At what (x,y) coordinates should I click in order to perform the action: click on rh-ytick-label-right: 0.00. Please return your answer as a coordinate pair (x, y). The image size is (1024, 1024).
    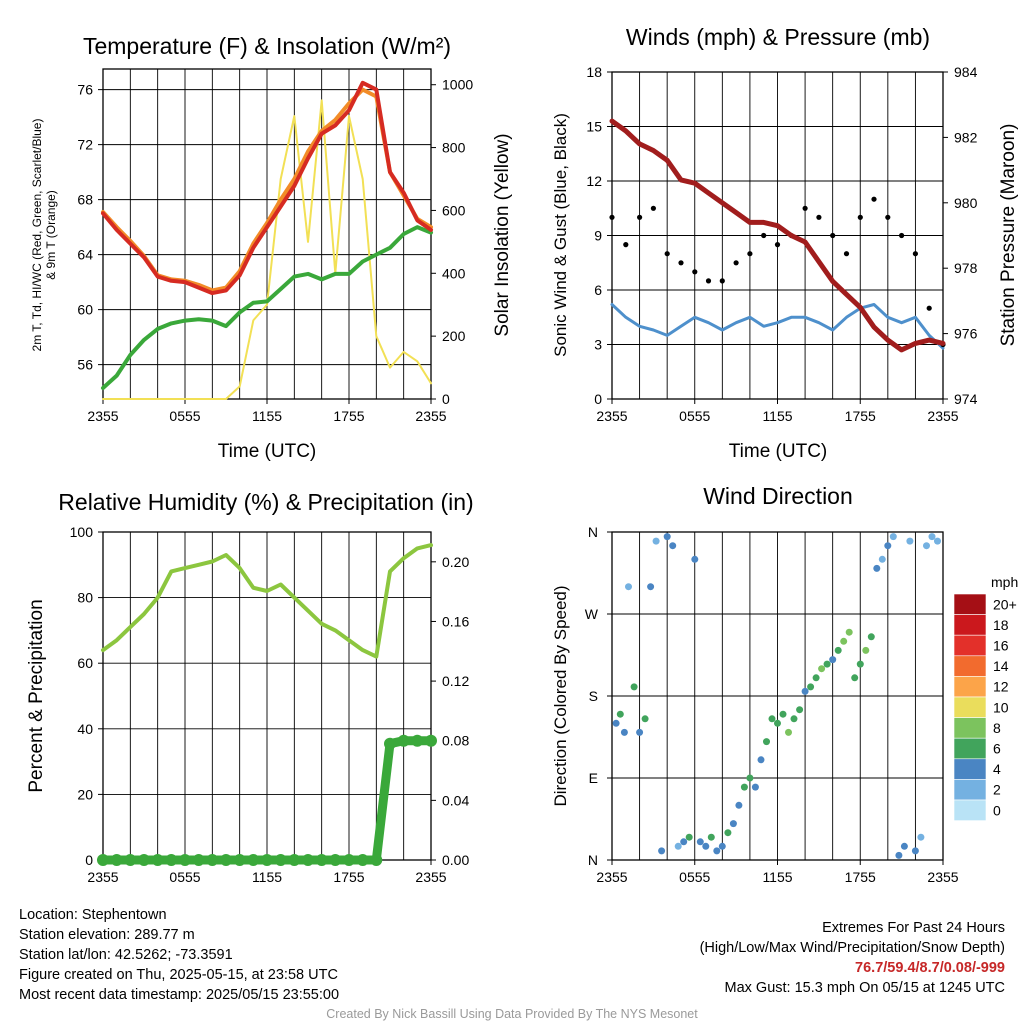
    Looking at the image, I should click on (455, 860).